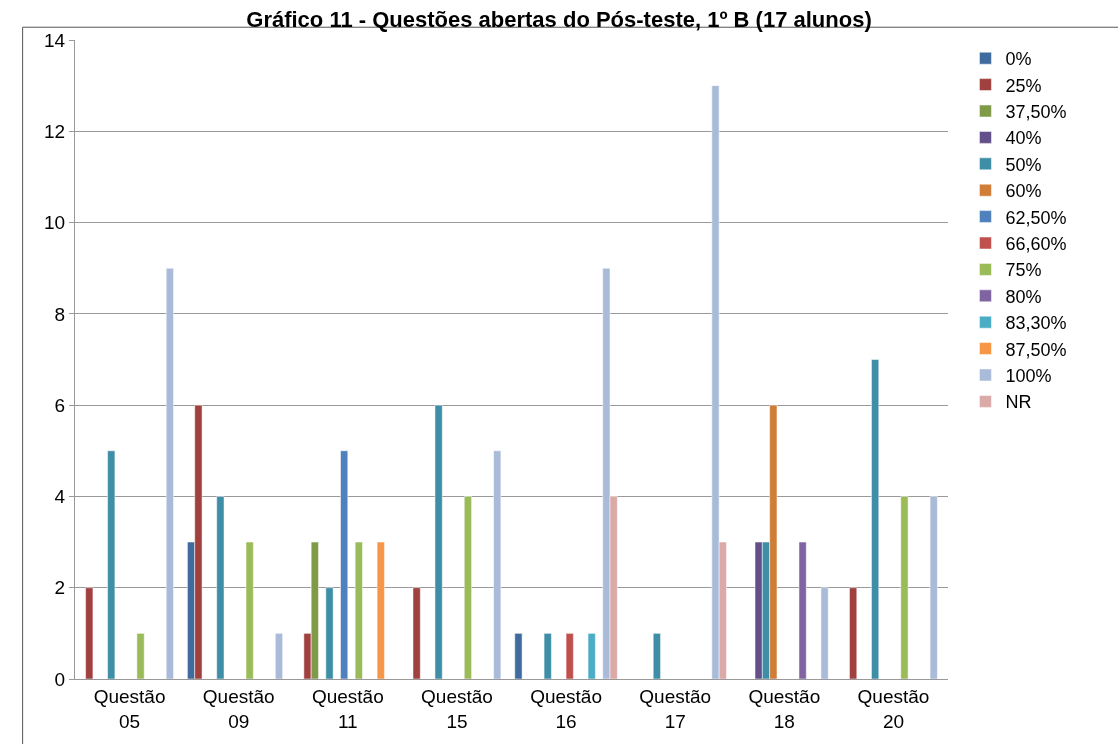 Image resolution: width=1118 pixels, height=744 pixels. What do you see at coordinates (55, 40) in the screenshot?
I see `y-tick-label: 14` at bounding box center [55, 40].